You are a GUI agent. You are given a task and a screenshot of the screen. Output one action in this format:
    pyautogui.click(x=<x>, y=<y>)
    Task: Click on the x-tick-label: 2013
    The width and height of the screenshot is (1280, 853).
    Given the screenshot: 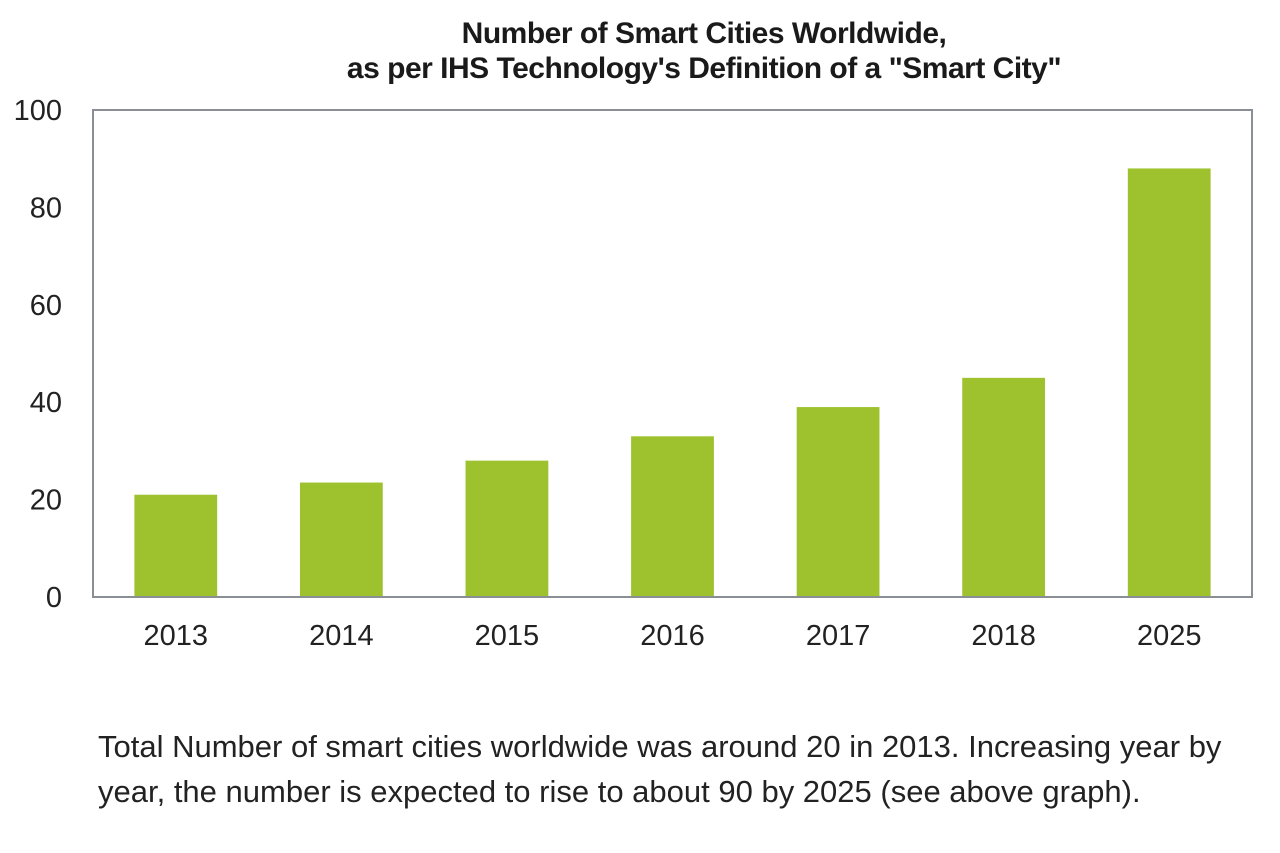 What is the action you would take?
    pyautogui.click(x=176, y=636)
    